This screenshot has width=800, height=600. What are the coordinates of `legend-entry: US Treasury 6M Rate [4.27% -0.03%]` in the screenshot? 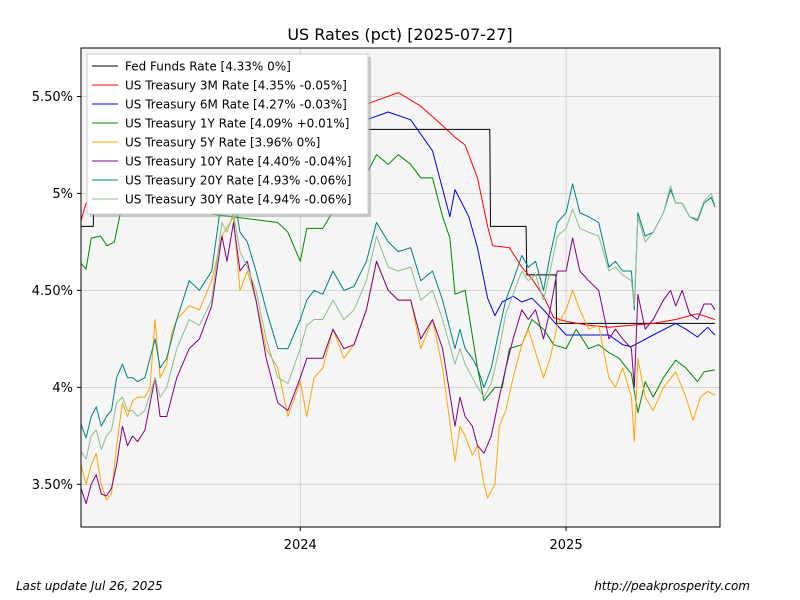 It's located at (236, 105).